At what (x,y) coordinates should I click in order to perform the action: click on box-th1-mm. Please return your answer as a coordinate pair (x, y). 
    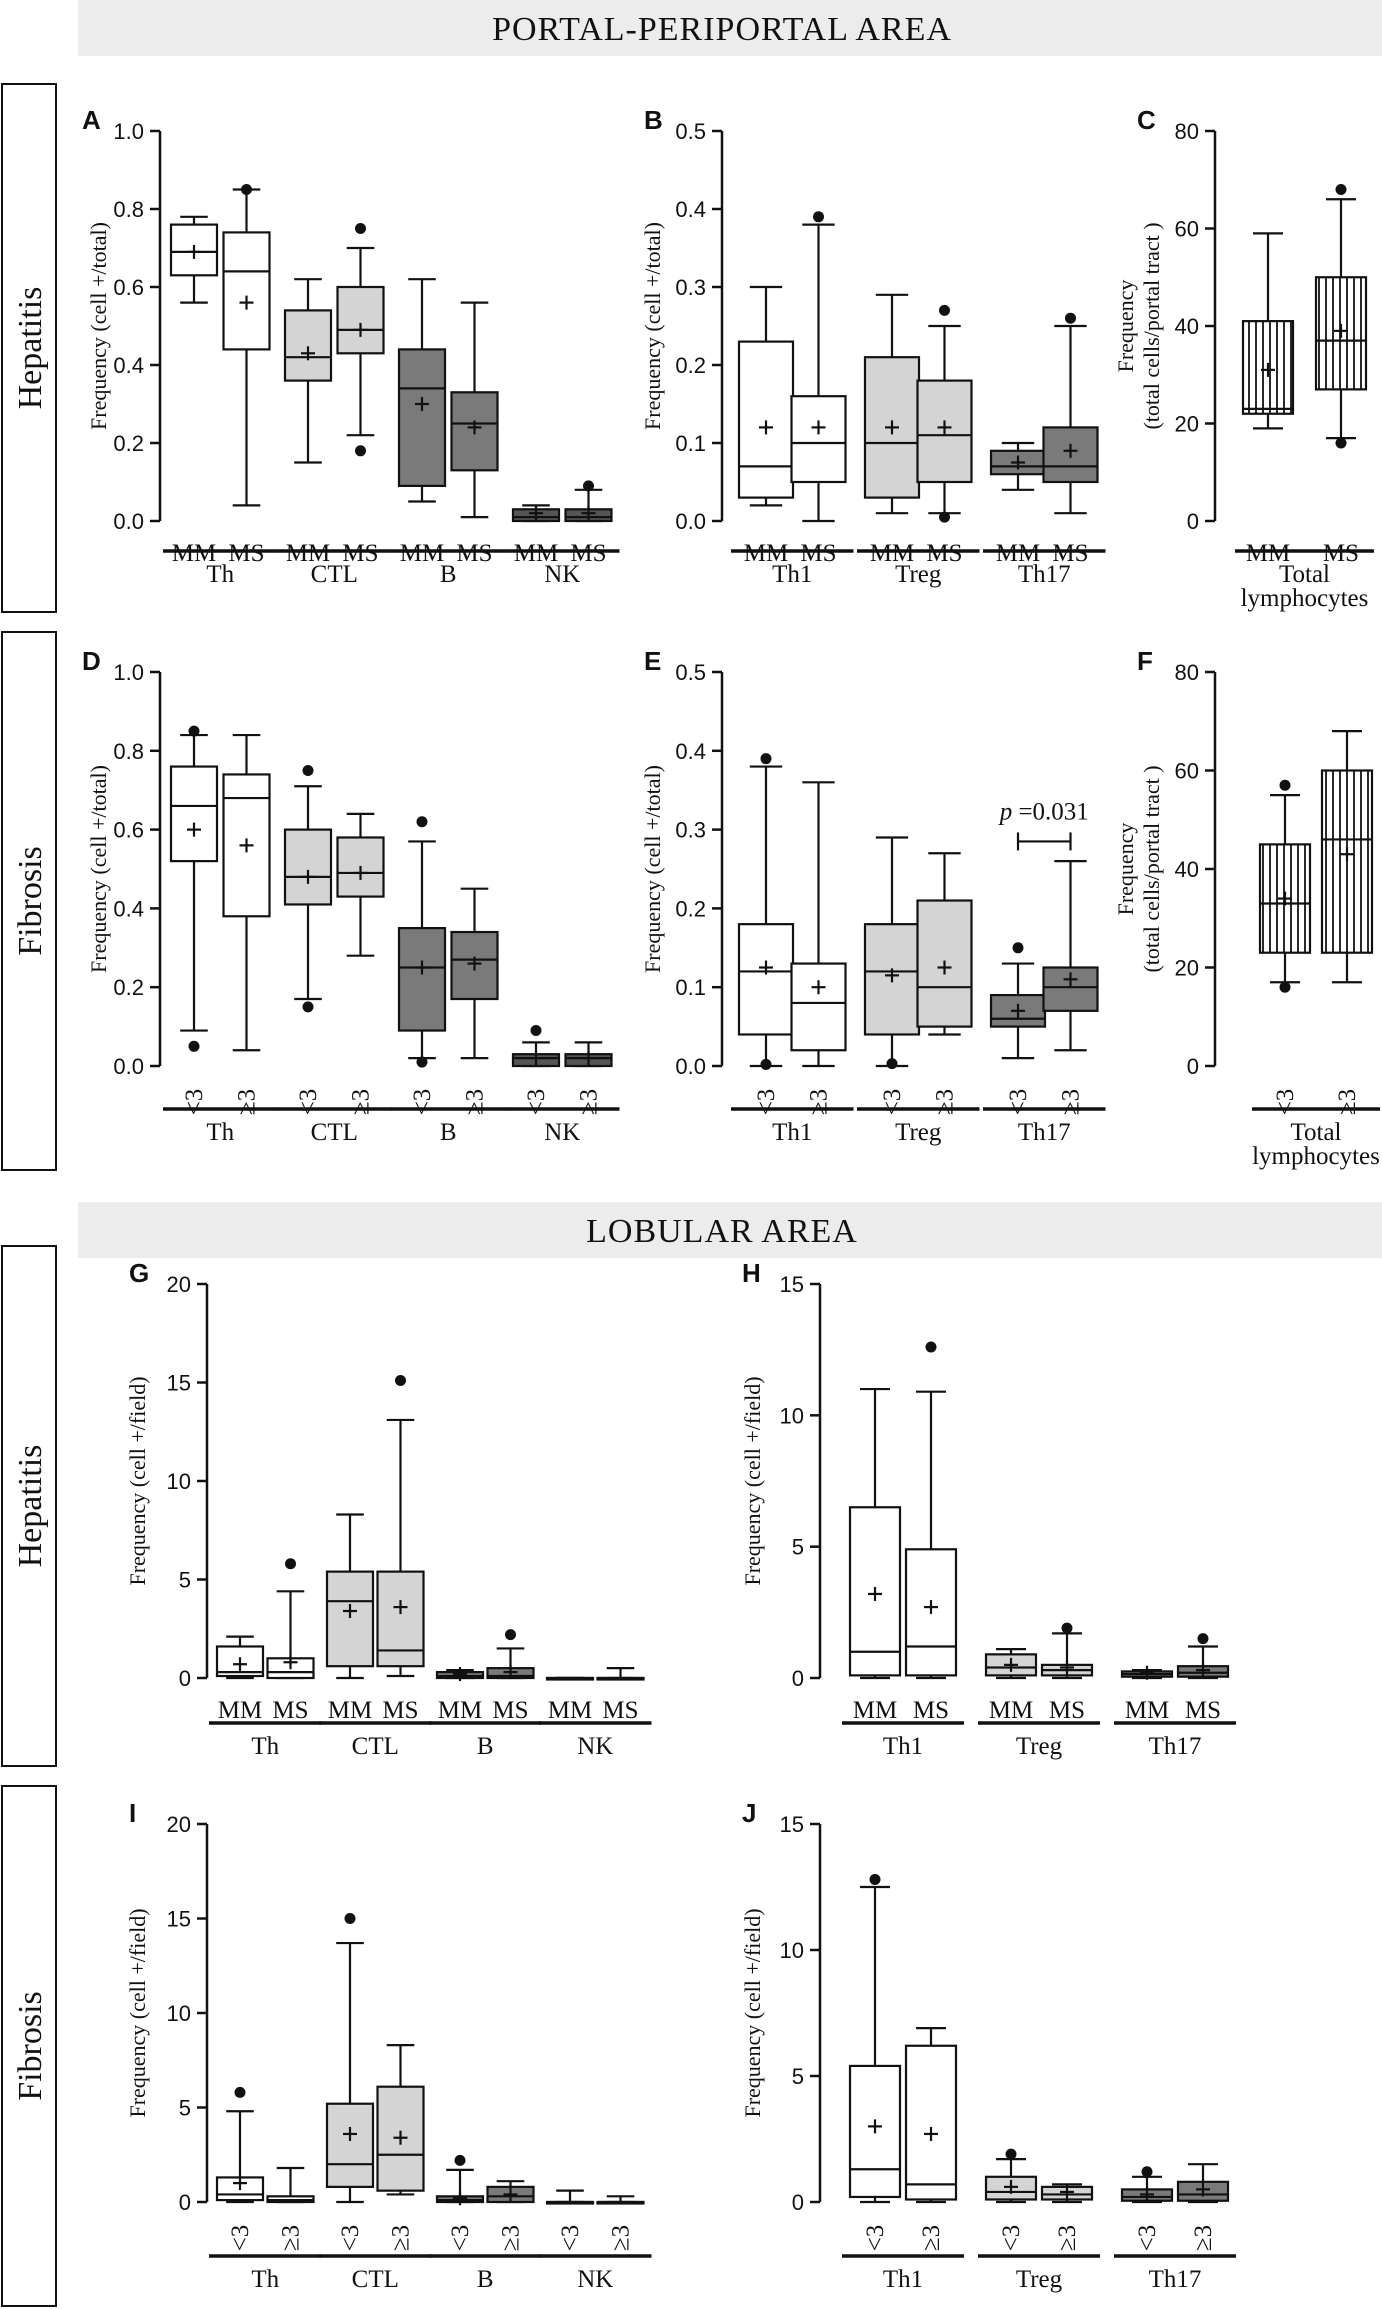
    Looking at the image, I should click on (766, 419).